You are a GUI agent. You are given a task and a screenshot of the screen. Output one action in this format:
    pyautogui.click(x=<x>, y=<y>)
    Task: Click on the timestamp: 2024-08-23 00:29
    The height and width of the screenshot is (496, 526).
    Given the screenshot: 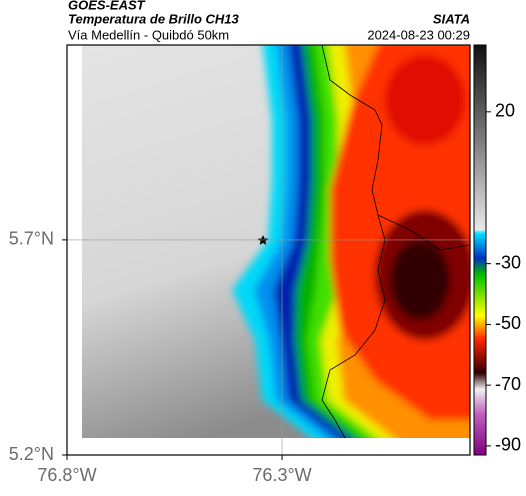 What is the action you would take?
    pyautogui.click(x=418, y=34)
    